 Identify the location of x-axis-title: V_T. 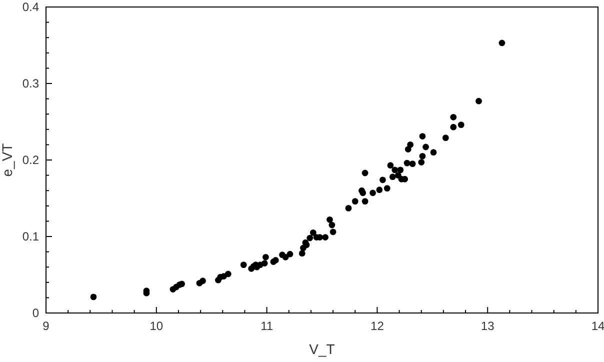
(322, 349).